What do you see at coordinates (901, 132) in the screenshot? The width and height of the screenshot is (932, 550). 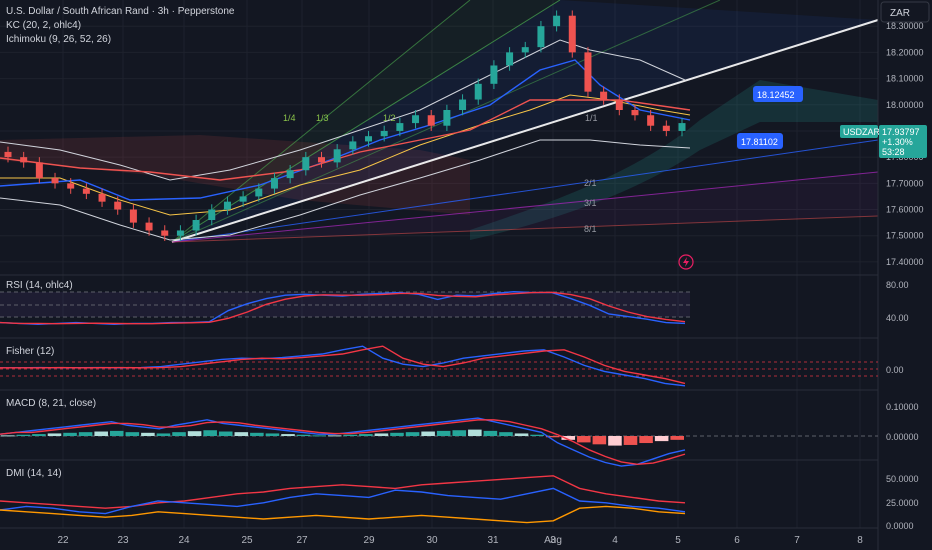 I see `price-tag: 17.93797` at bounding box center [901, 132].